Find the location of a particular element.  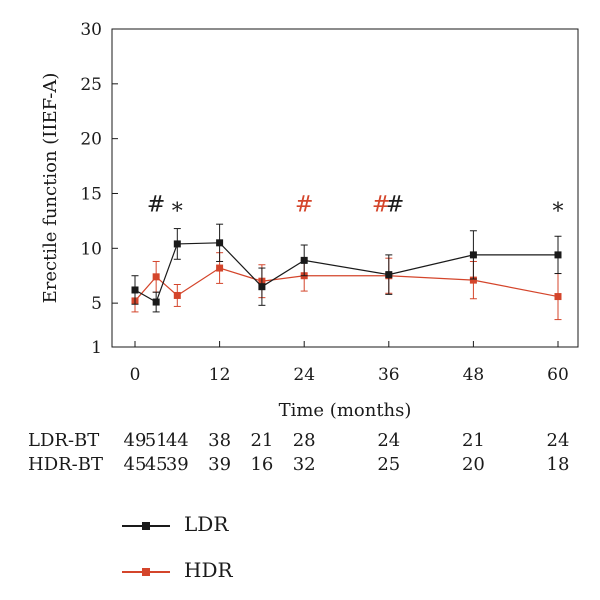

risk-row-hdr-bt: HDR-BT 45 45 39 39 16 32 25 20 18 is located at coordinates (300, 466).